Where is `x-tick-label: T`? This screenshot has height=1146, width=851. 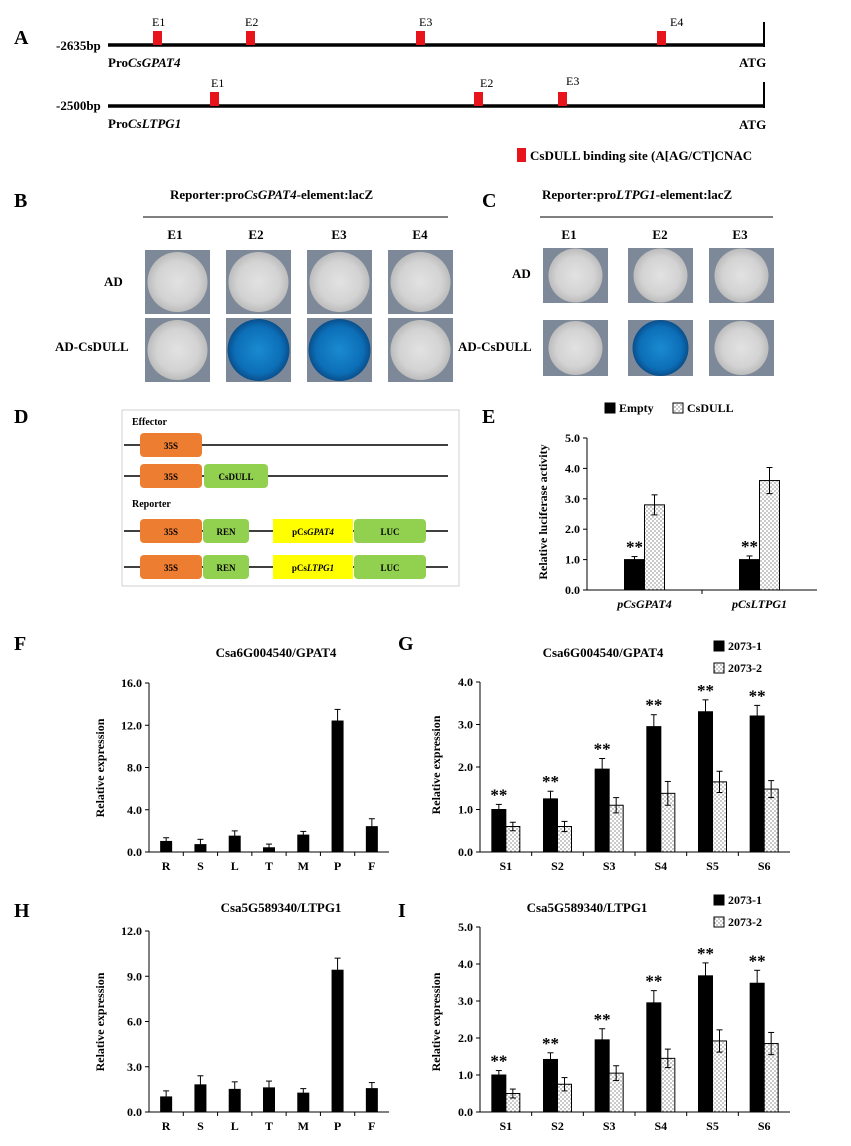 x-tick-label: T is located at coordinates (269, 1126).